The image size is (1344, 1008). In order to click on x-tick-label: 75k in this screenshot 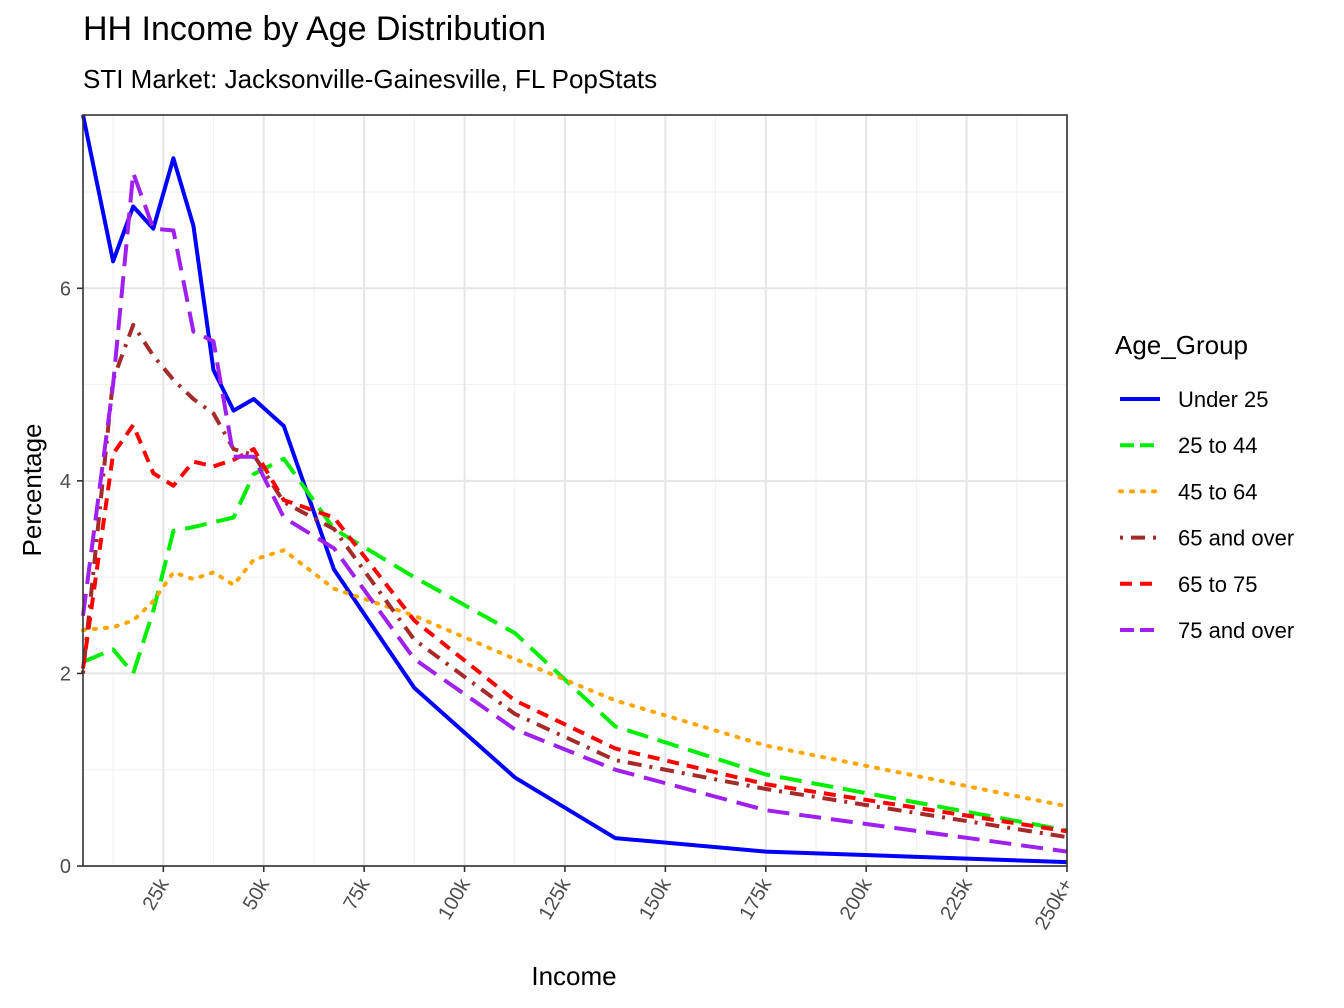, I will do `click(357, 894)`.